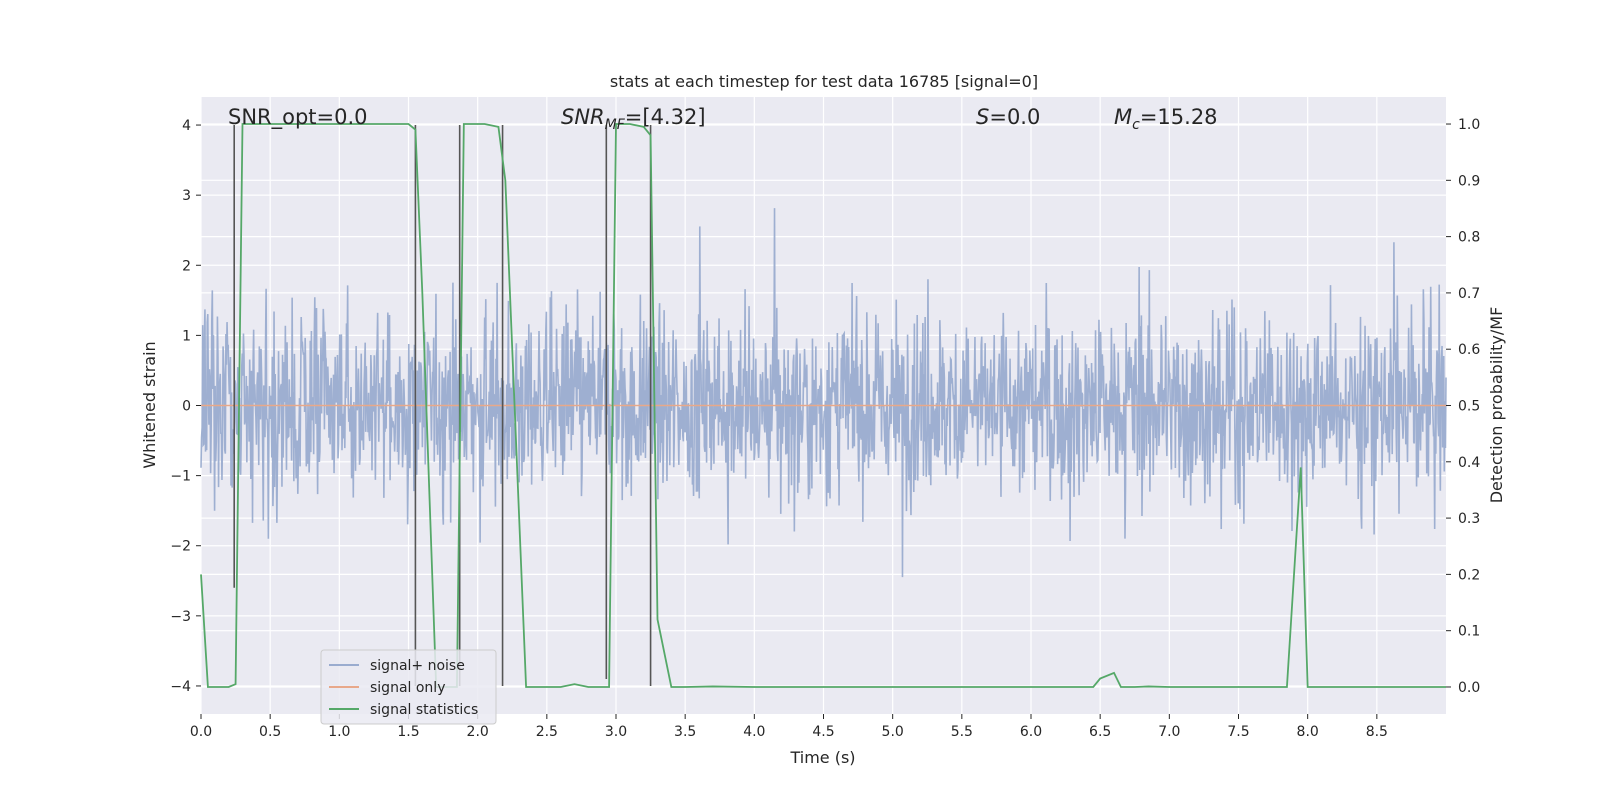 Image resolution: width=1600 pixels, height=800 pixels. I want to click on y2-tick-label: 0.9, so click(1469, 181).